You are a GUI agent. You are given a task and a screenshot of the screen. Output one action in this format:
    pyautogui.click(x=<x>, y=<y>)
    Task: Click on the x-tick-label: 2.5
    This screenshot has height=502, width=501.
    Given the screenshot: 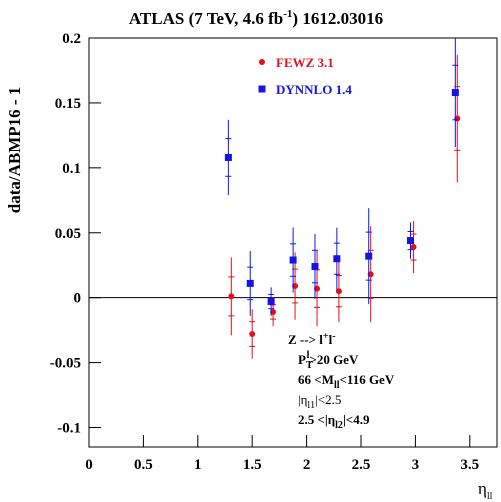 What is the action you would take?
    pyautogui.click(x=361, y=465)
    